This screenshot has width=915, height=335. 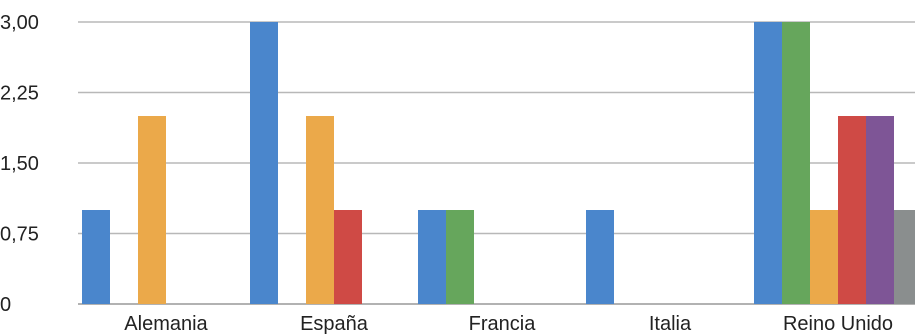 What do you see at coordinates (19, 23) in the screenshot?
I see `y-tick-label: 3,00` at bounding box center [19, 23].